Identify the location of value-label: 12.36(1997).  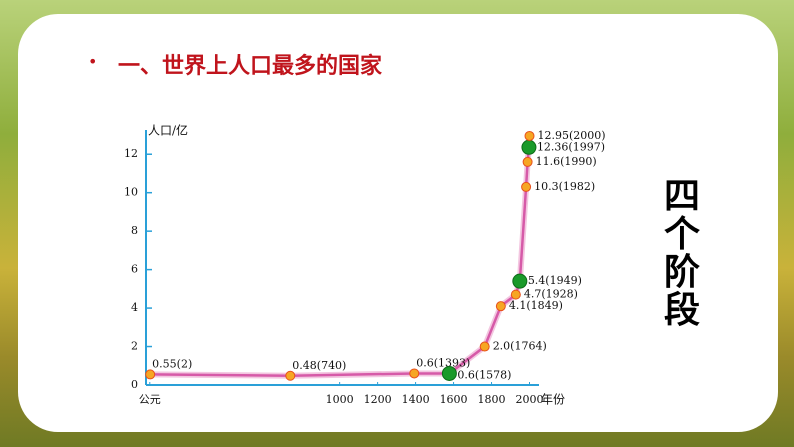
(571, 146).